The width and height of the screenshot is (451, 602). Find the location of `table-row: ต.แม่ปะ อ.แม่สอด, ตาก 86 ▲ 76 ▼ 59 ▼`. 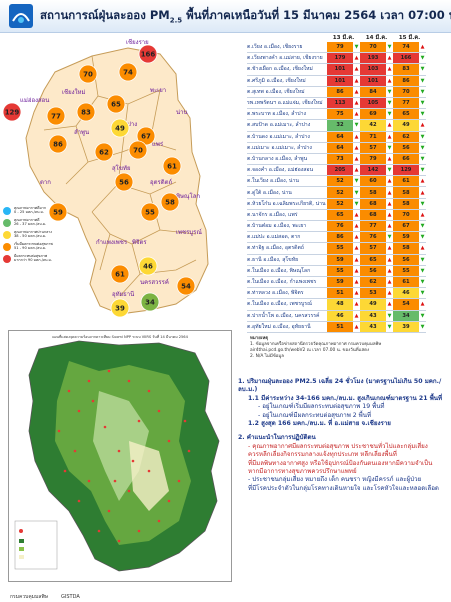

table-row: ต.แม่ปะ อ.แม่สอด, ตาก 86 ▲ 76 ▼ 59 ▼ is located at coordinates (336, 237).